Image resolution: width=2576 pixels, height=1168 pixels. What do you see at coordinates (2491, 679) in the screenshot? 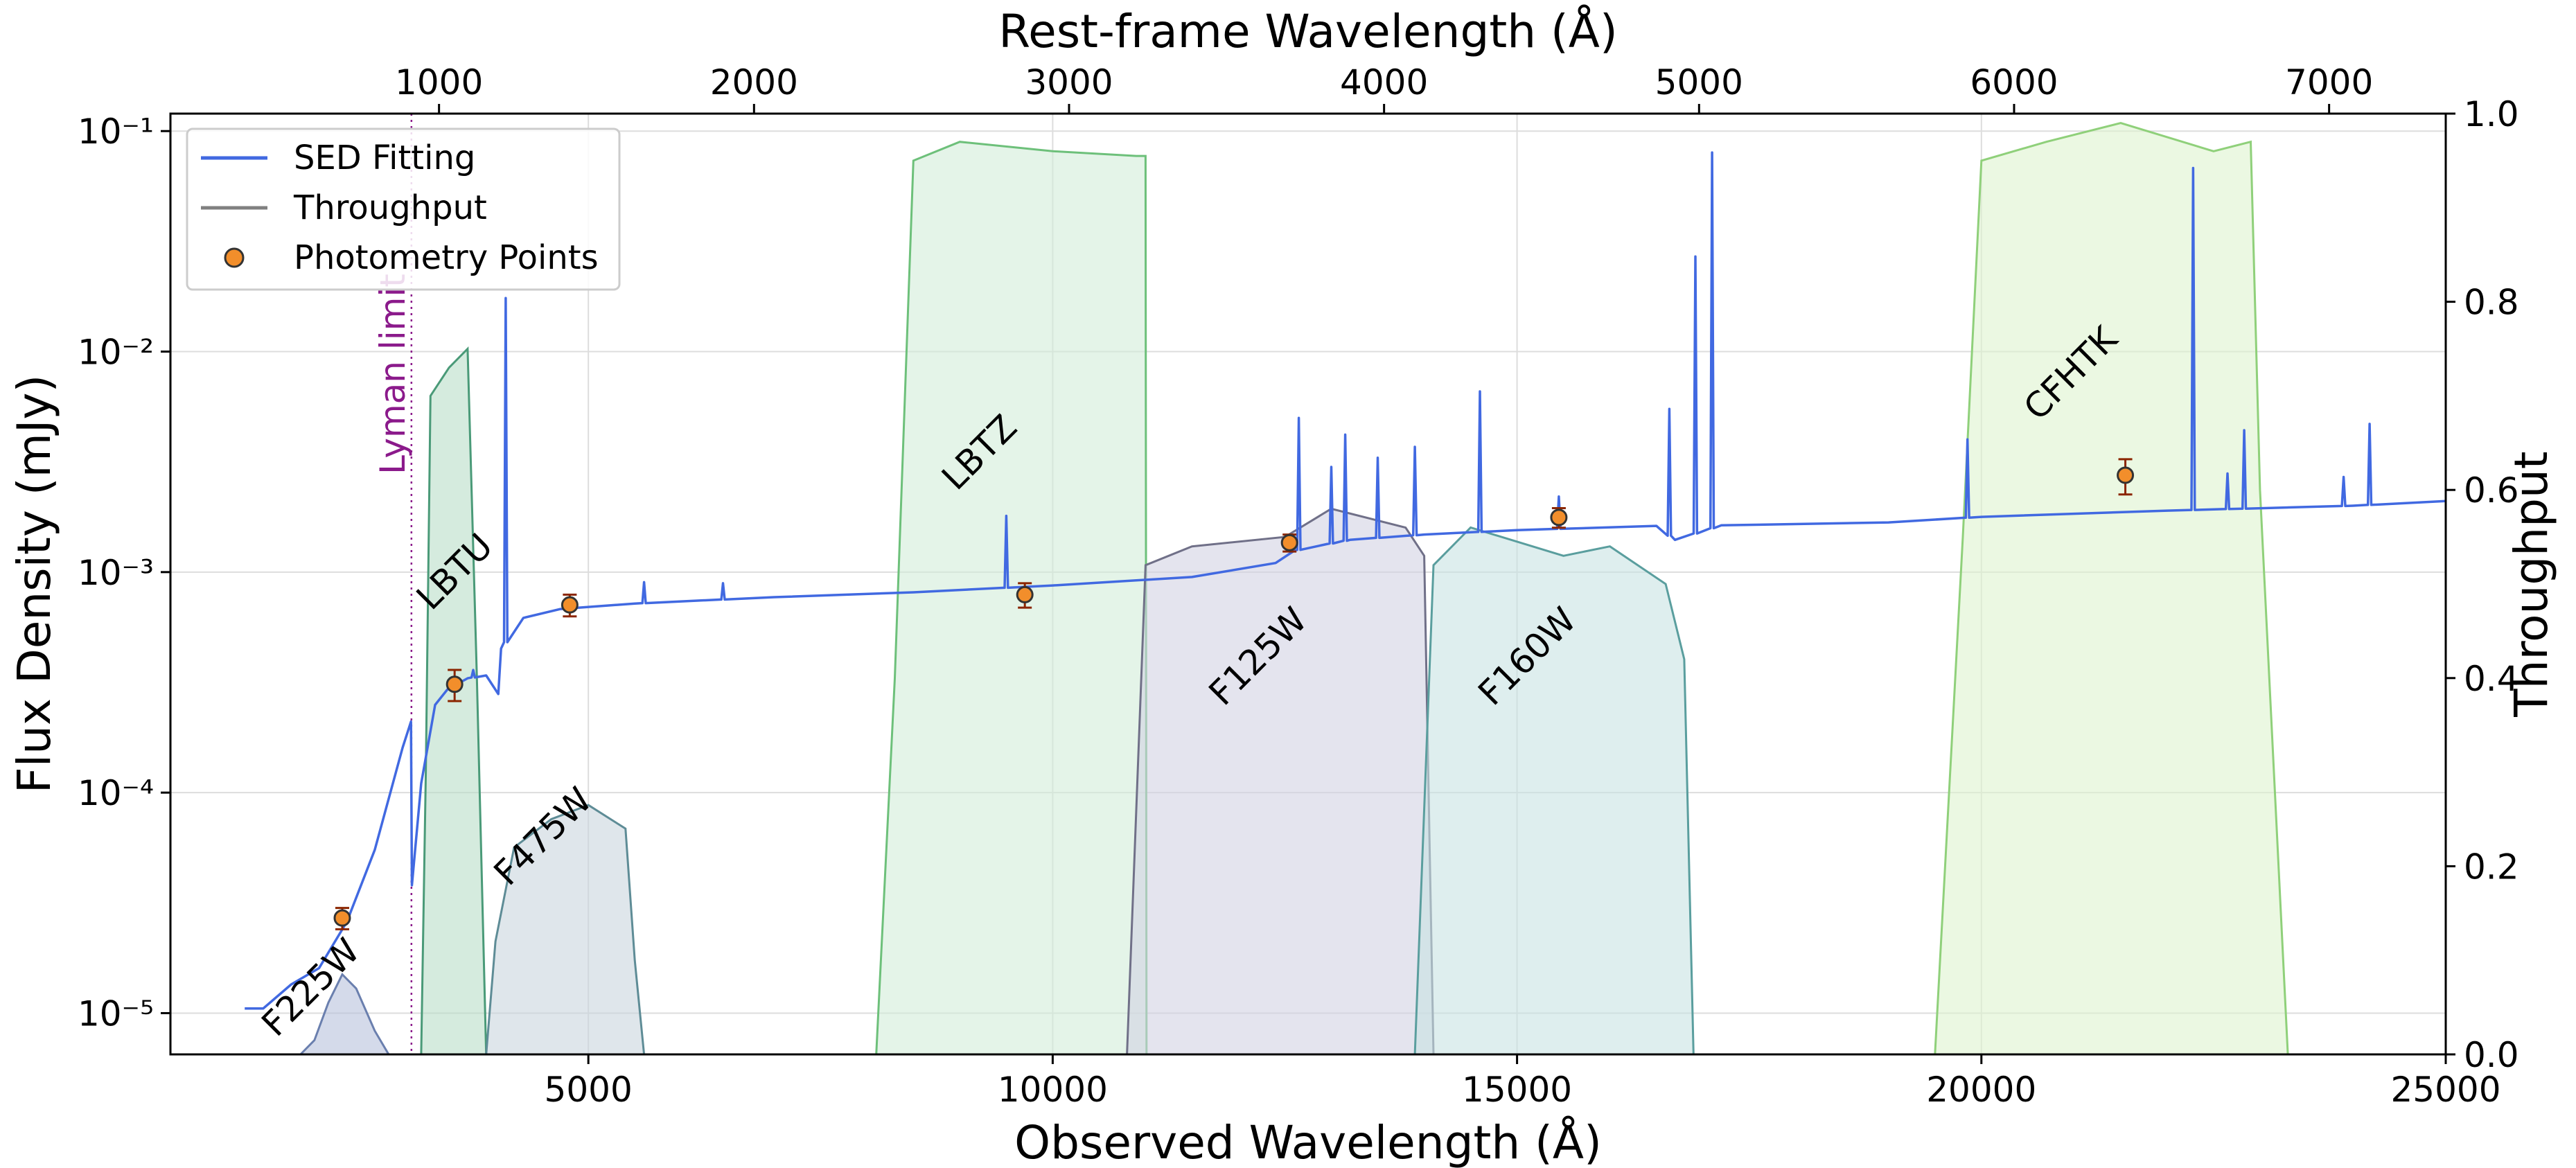
I see `y2-tick-label: 0.4` at bounding box center [2491, 679].